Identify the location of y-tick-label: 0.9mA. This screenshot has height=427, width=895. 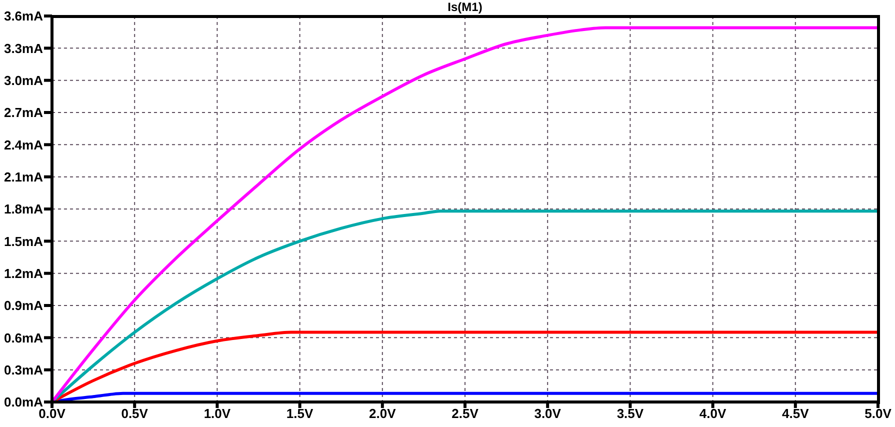
(24, 306).